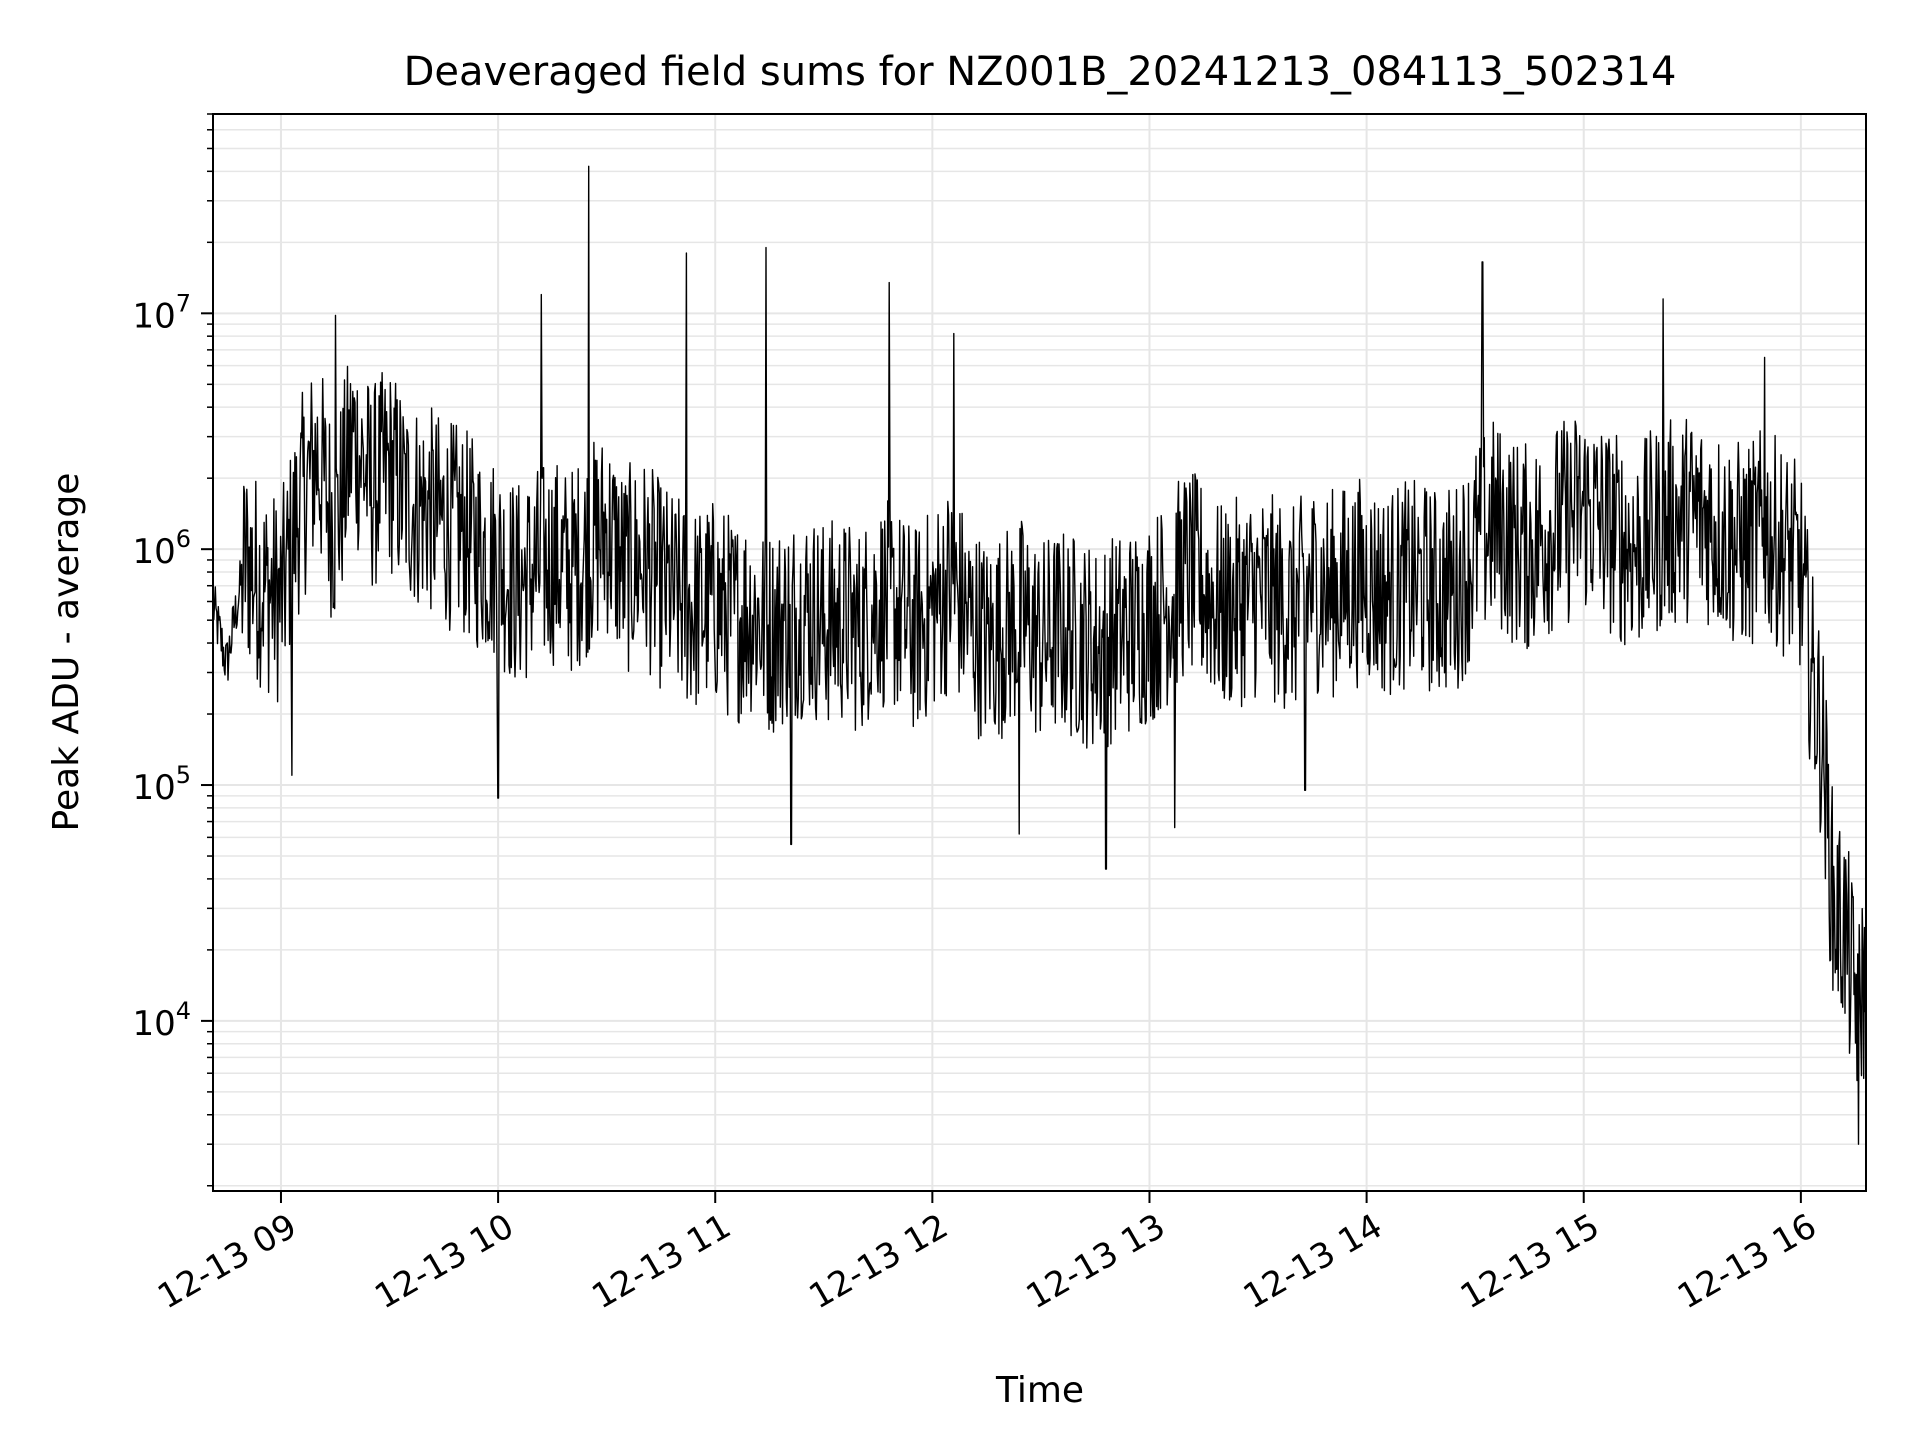  I want to click on x-tick-label: 12-13 14, so click(1313, 1261).